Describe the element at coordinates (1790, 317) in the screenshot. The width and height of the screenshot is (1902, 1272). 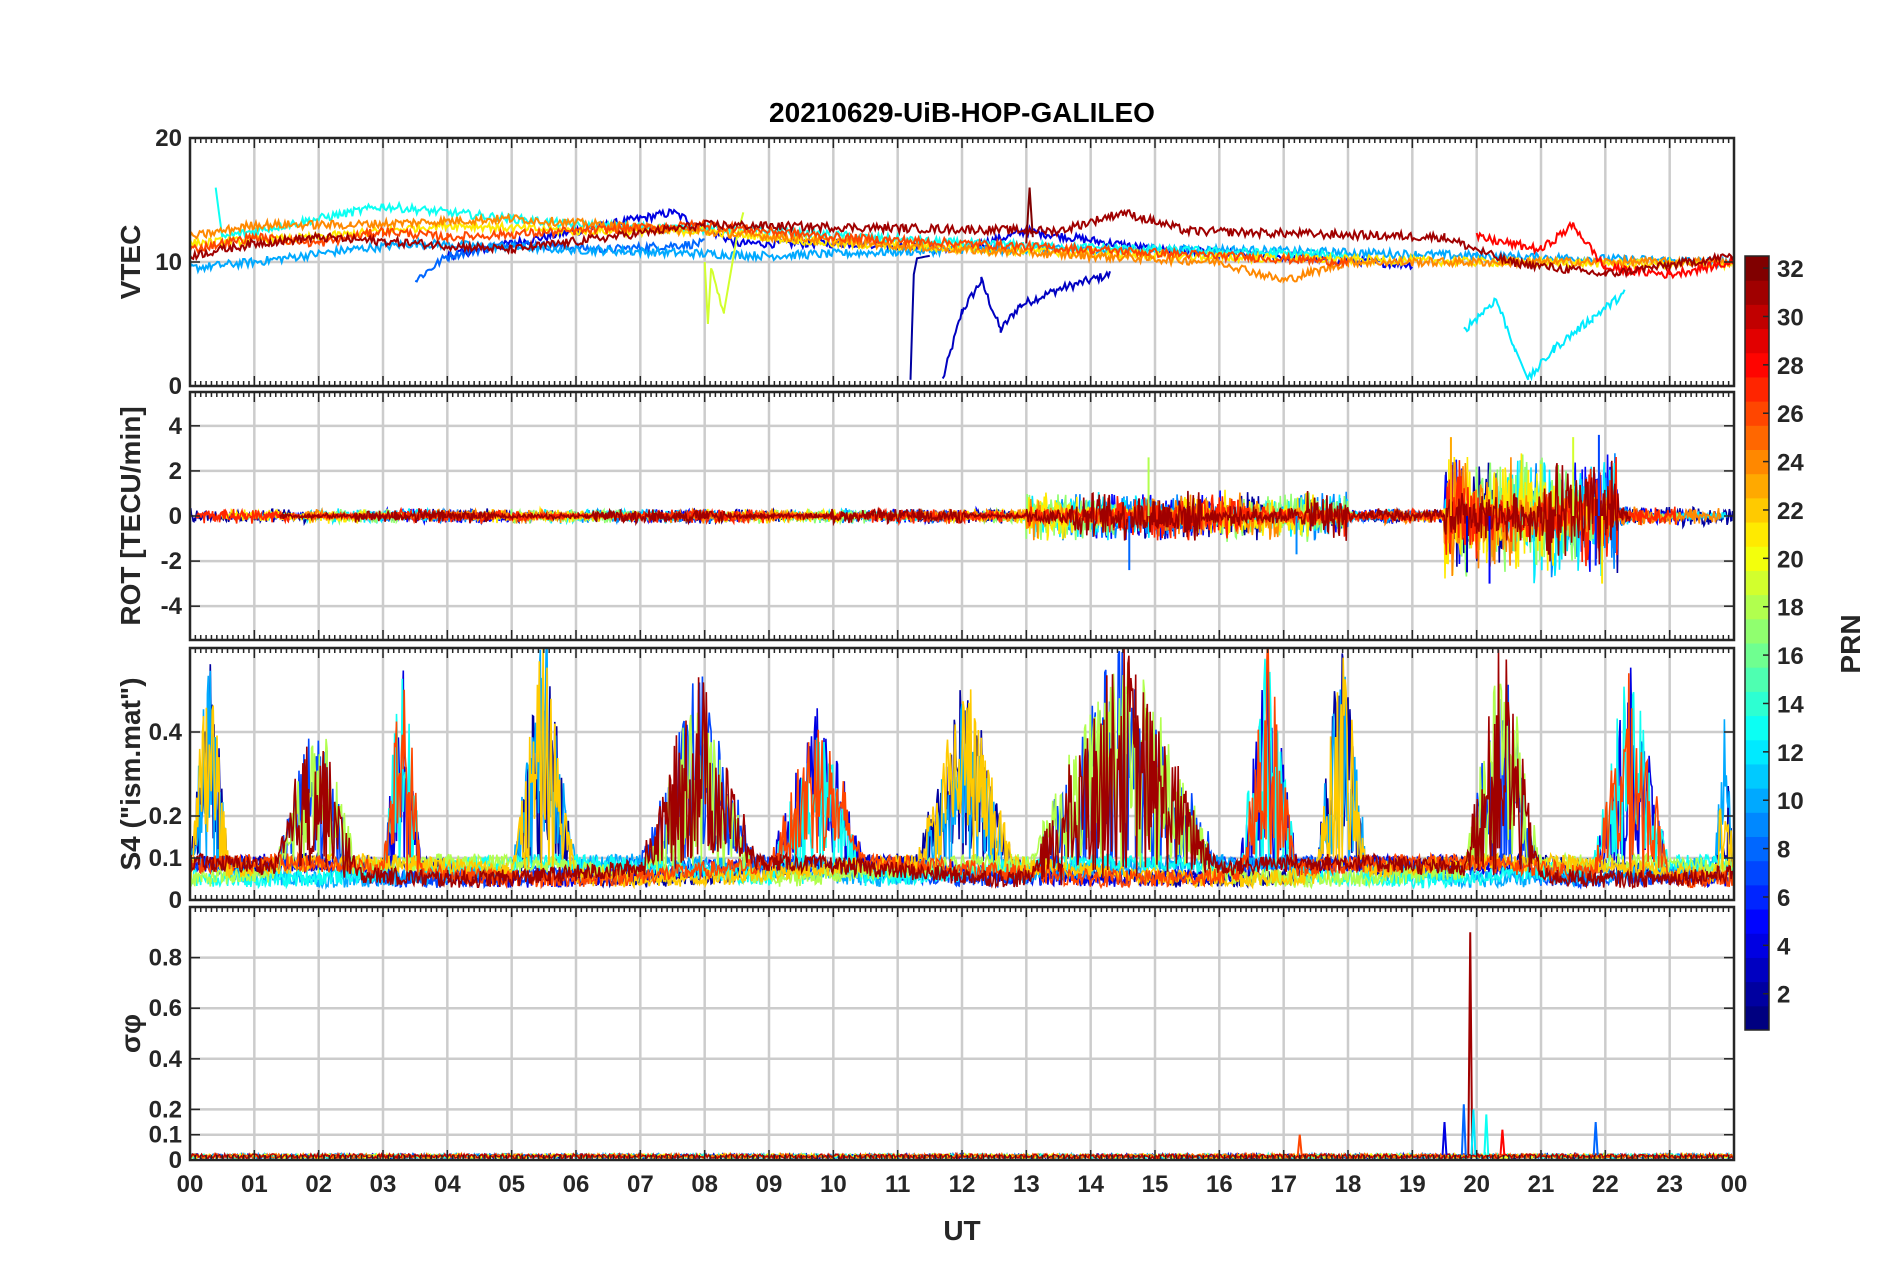
I see `colorbar-tick-label: 30` at that location.